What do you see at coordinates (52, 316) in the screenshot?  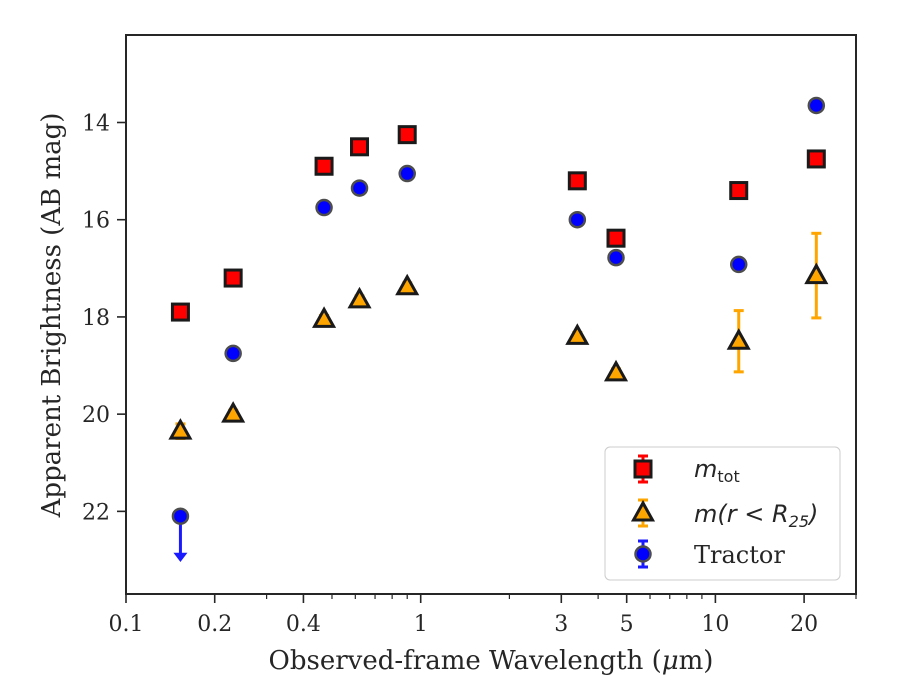 I see `y-axis-label: Apparent Brightness (AB mag)` at bounding box center [52, 316].